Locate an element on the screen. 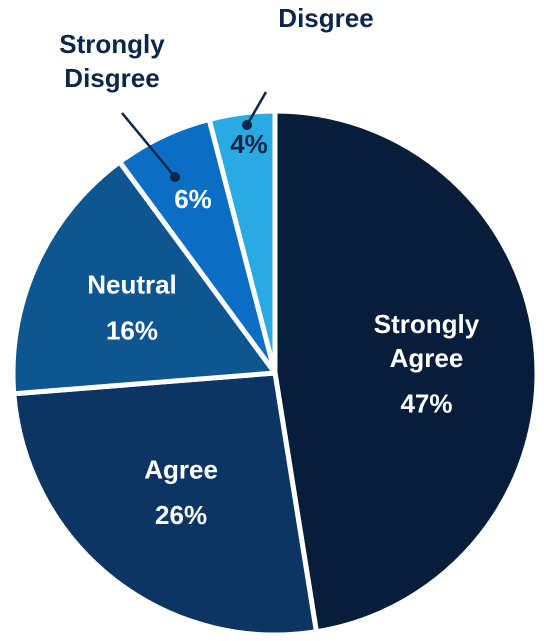 Image resolution: width=544 pixels, height=641 pixels. slice-percent: 16% is located at coordinates (132, 330).